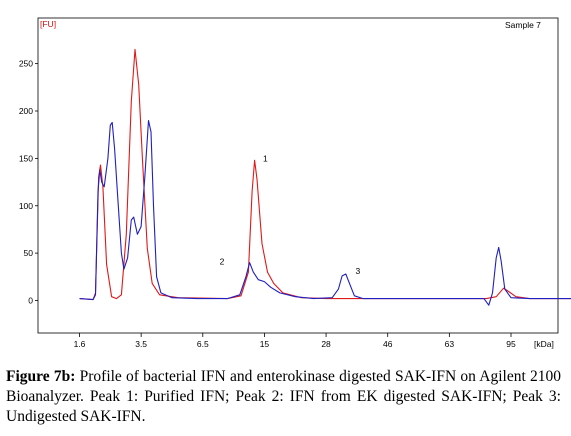 This screenshot has height=436, width=571. What do you see at coordinates (265, 344) in the screenshot?
I see `x-tick-label: 15` at bounding box center [265, 344].